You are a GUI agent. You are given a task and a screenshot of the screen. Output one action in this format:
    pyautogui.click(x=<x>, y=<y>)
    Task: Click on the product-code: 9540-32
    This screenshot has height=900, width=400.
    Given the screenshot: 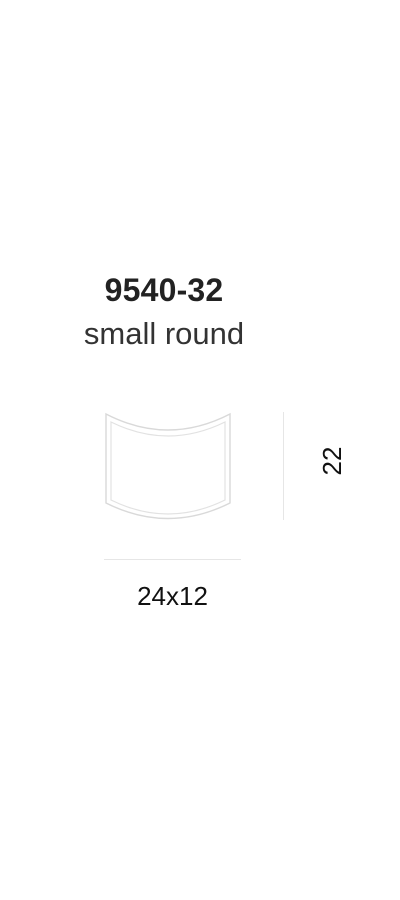 What is the action you would take?
    pyautogui.click(x=164, y=290)
    